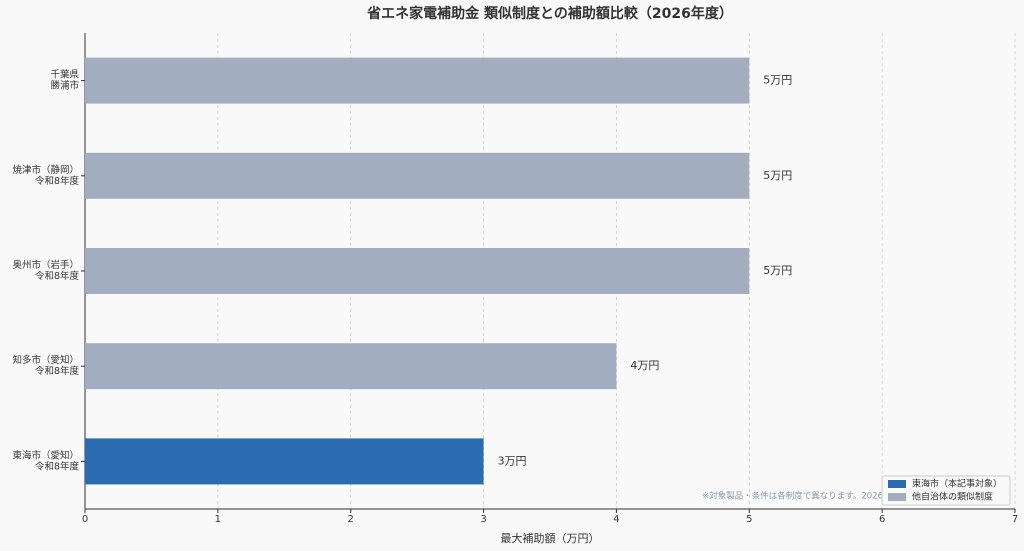  I want to click on note: ※対象製品・条件は各制度で異なります。2026, so click(792, 496).